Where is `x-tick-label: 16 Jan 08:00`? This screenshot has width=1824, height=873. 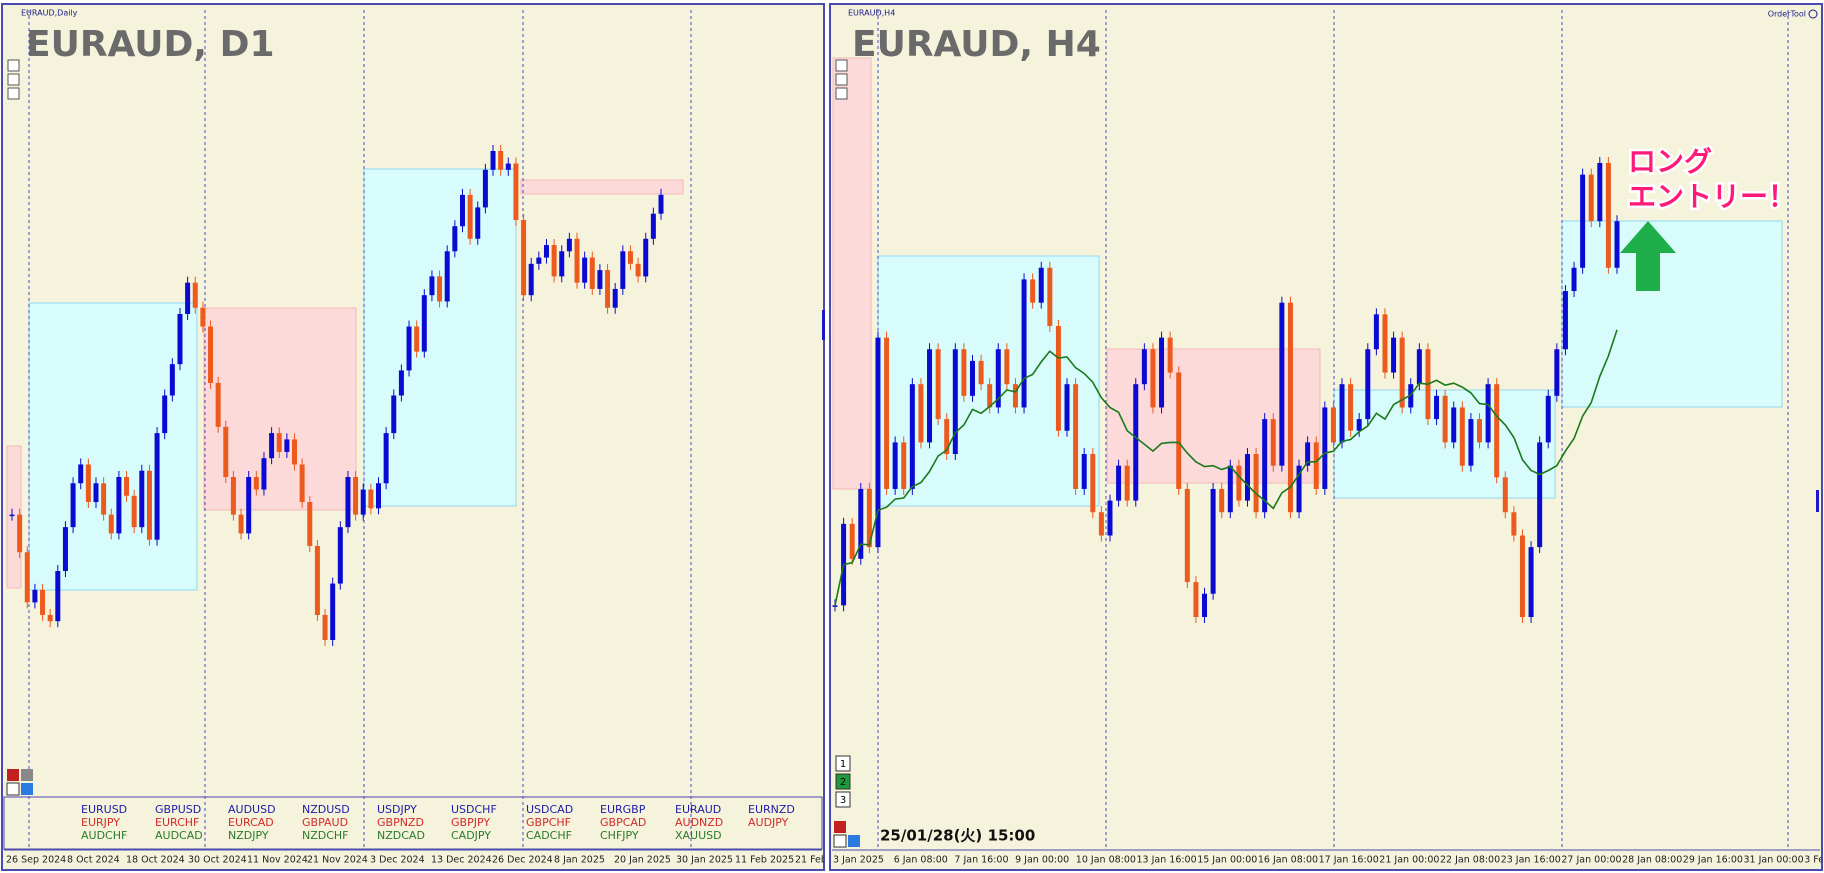 x-tick-label: 16 Jan 08:00 is located at coordinates (1288, 860).